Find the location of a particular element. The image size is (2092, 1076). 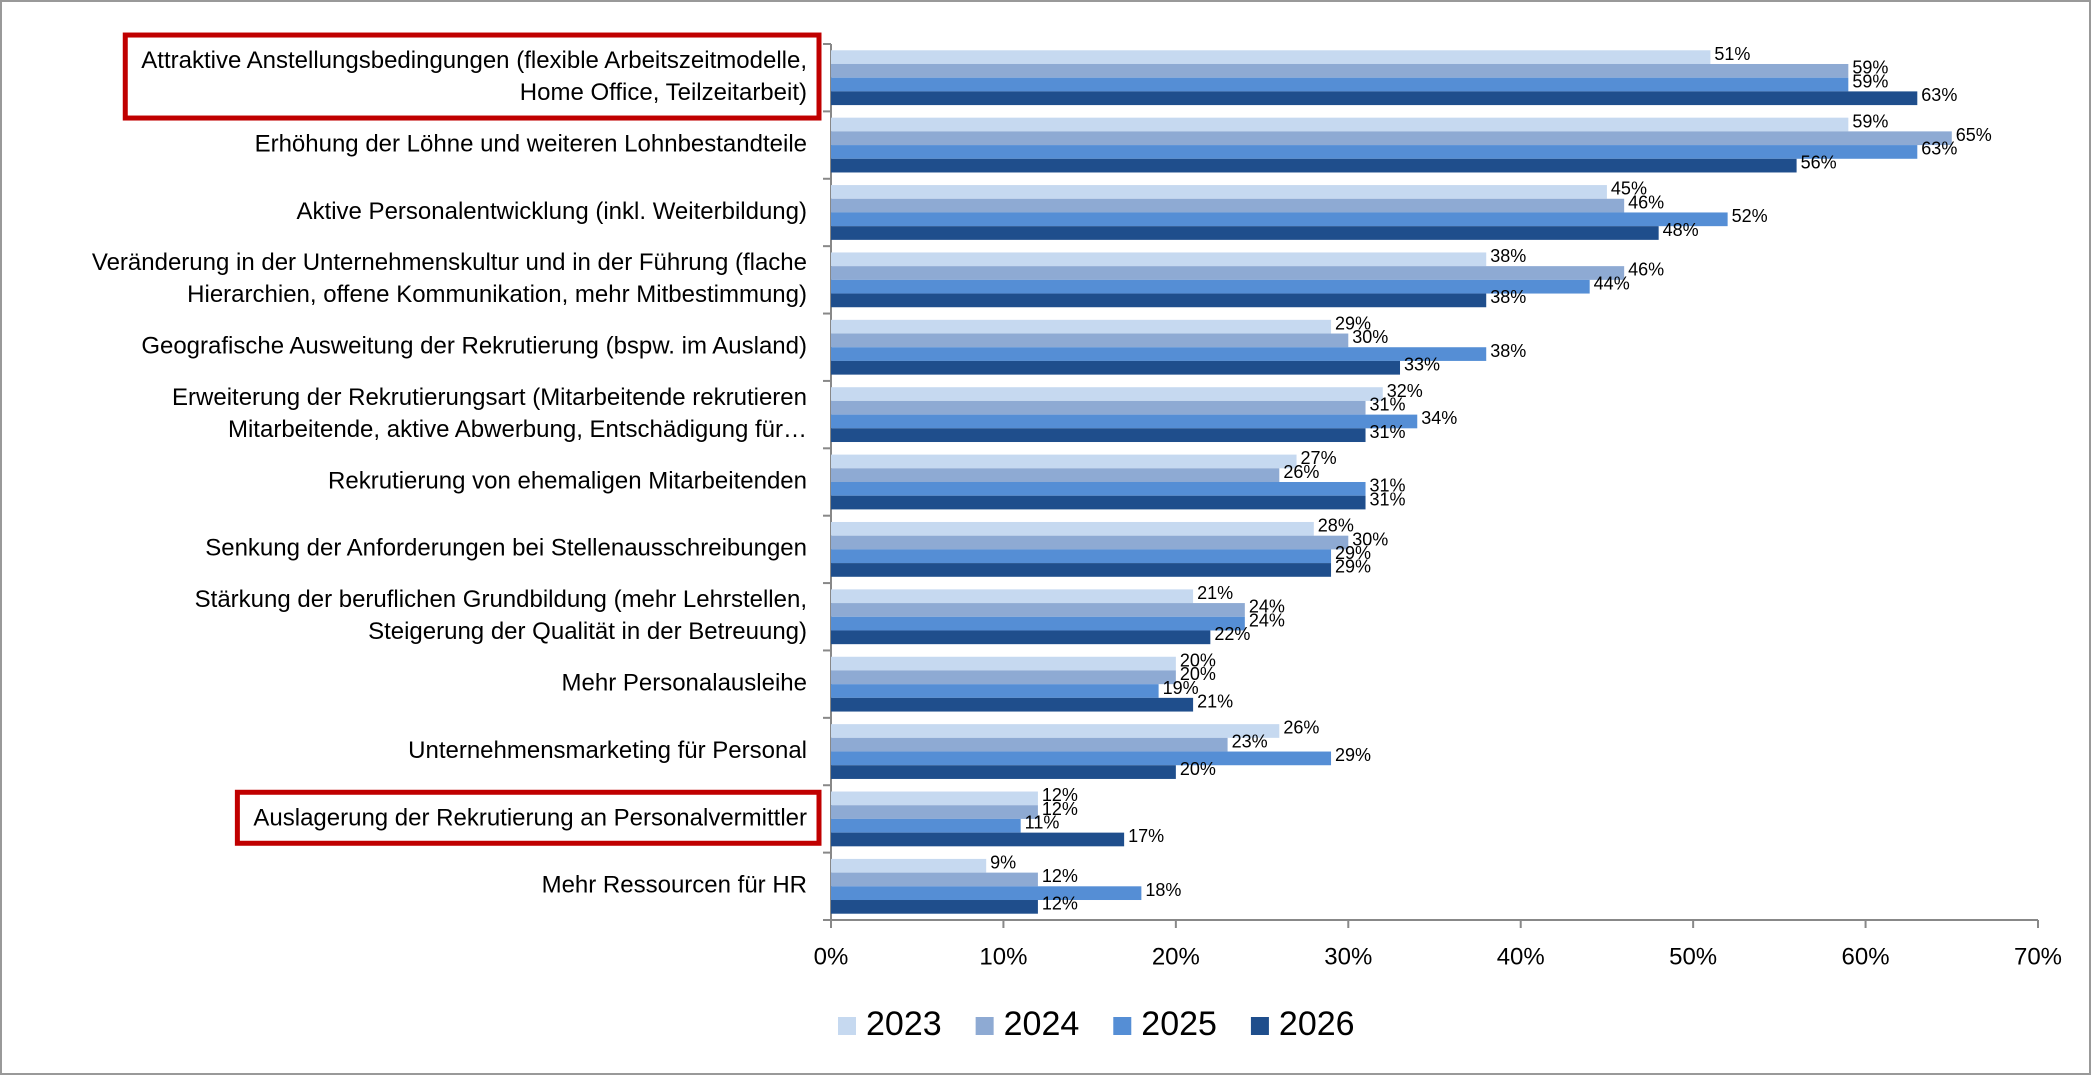

x-tick-label: 70% is located at coordinates (2038, 956).